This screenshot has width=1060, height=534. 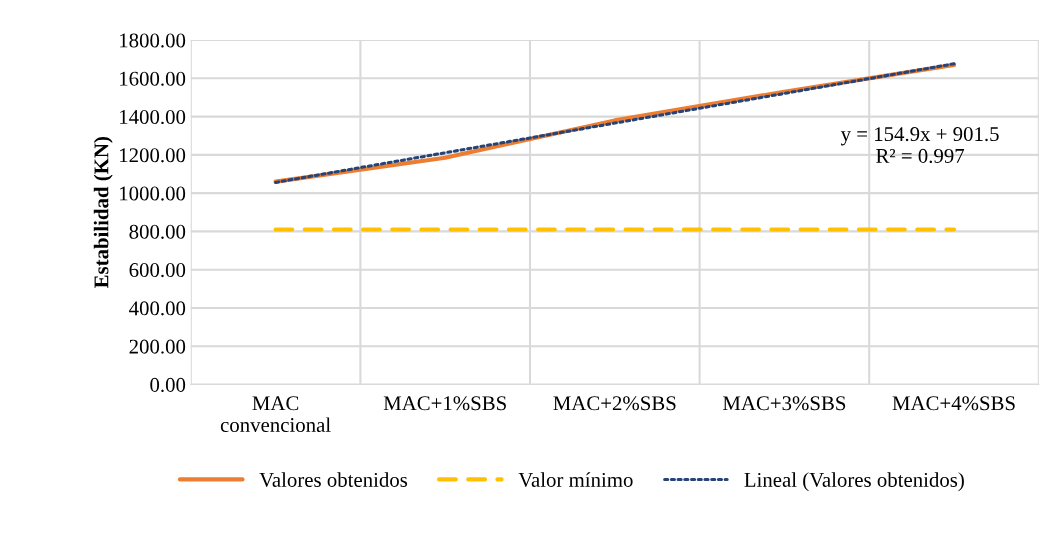 What do you see at coordinates (153, 193) in the screenshot?
I see `y-tick-label: 1000.00` at bounding box center [153, 193].